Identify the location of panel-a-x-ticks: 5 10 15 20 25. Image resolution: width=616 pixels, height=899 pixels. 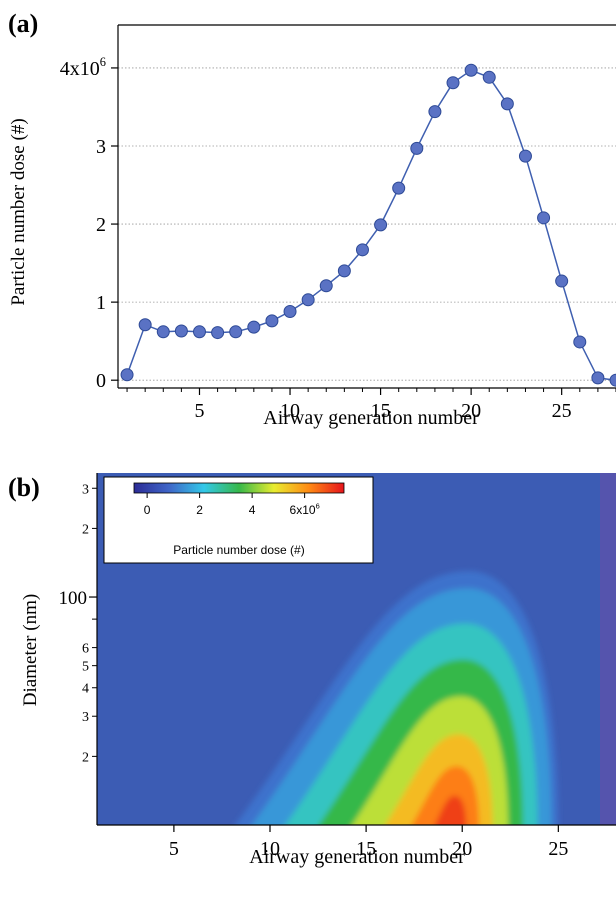
(371, 405).